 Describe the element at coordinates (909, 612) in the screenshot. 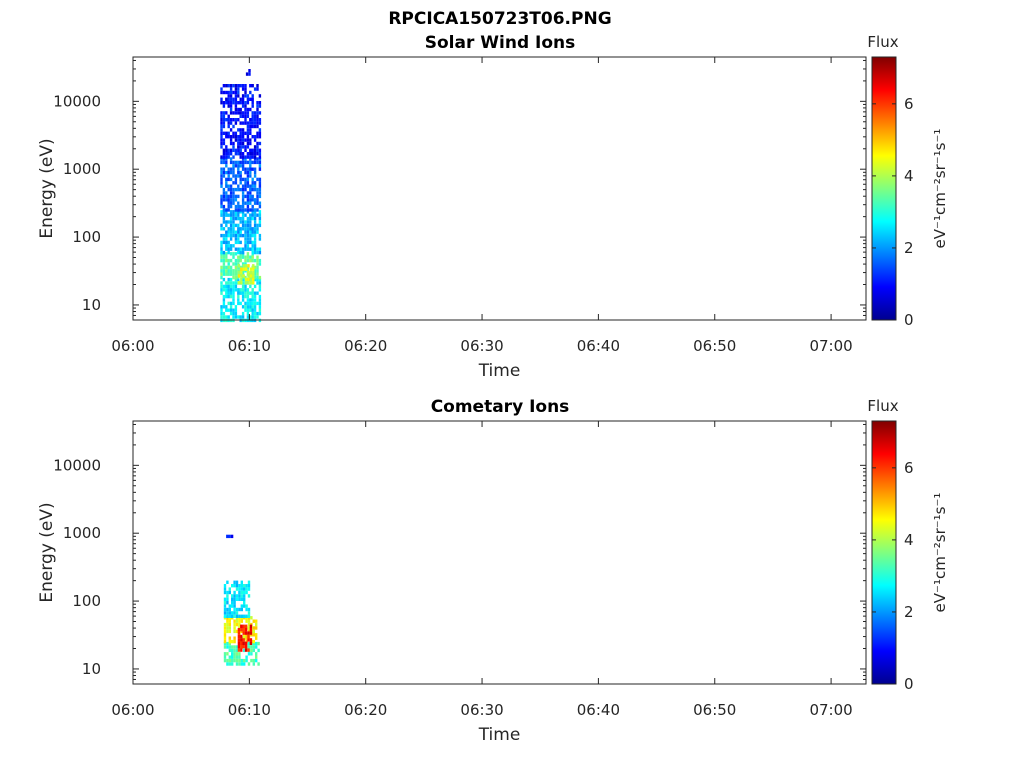

I see `colorbar-tick-label: 2` at that location.